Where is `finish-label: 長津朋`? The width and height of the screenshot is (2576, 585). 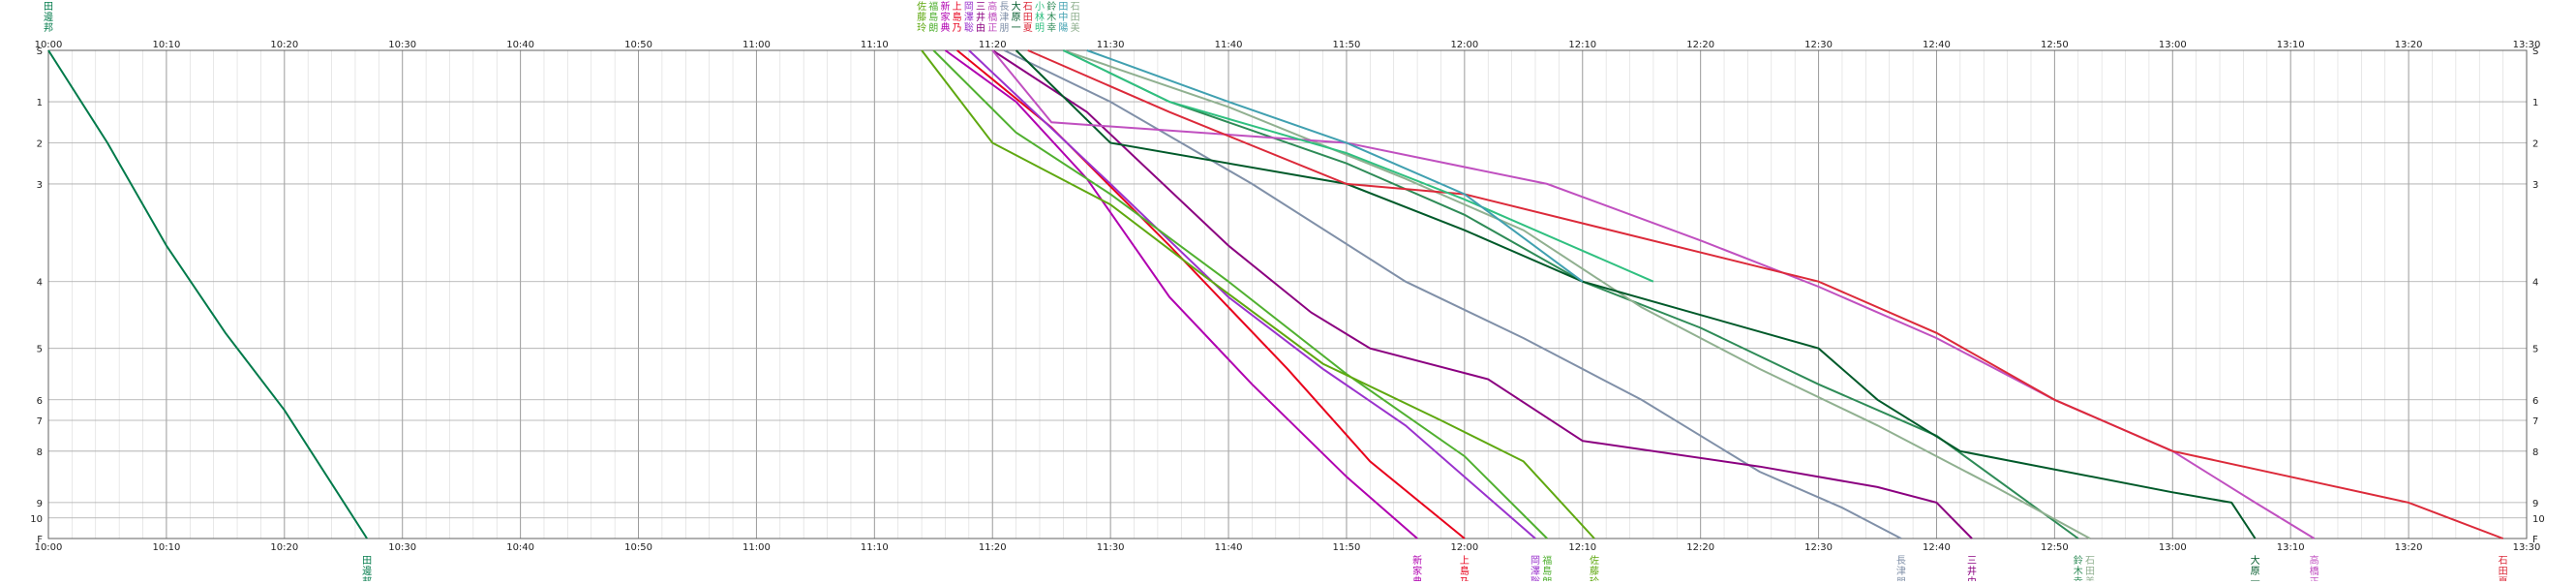
finish-label: 長津朋 is located at coordinates (1901, 570).